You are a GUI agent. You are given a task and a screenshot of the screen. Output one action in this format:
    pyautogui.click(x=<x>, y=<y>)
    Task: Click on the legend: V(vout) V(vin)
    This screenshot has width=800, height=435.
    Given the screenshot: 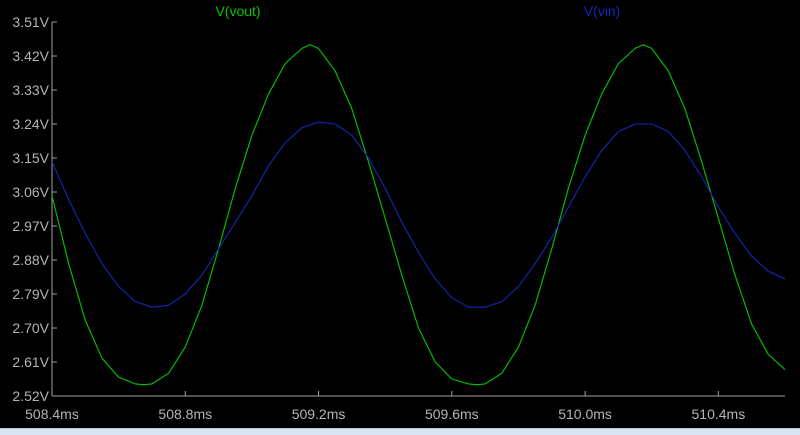 What is the action you would take?
    pyautogui.click(x=417, y=11)
    